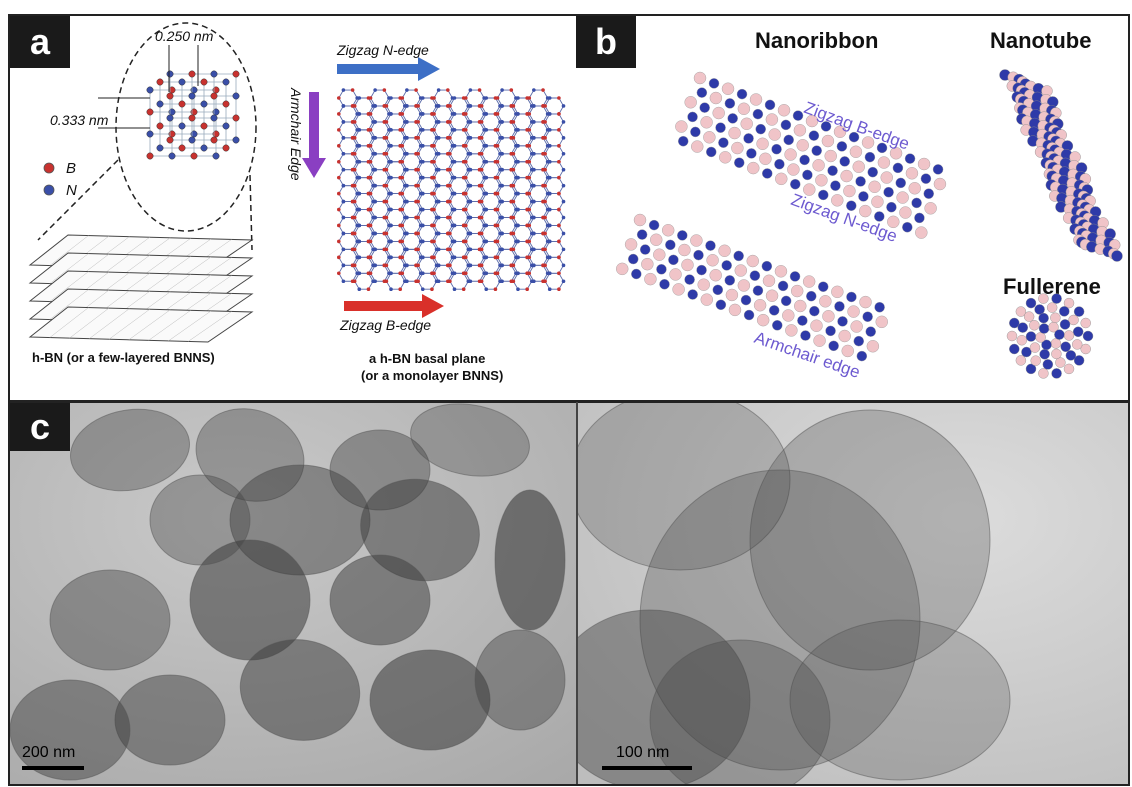 The width and height of the screenshot is (1132, 787). What do you see at coordinates (40, 42) in the screenshot?
I see `panel-a-tag: a` at bounding box center [40, 42].